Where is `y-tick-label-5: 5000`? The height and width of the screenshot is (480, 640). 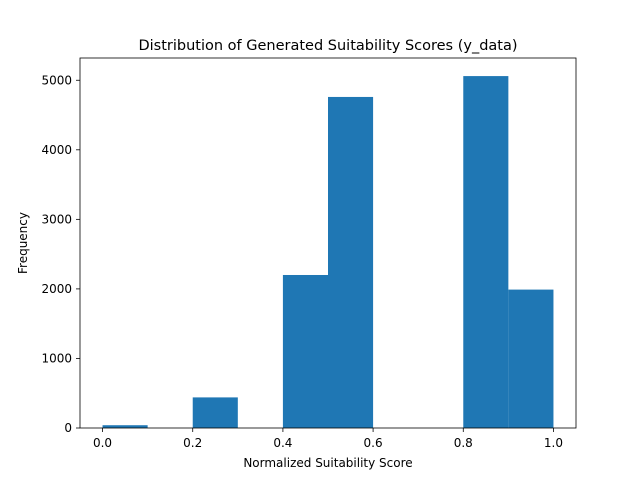
y-tick-label-5: 5000 is located at coordinates (56, 80).